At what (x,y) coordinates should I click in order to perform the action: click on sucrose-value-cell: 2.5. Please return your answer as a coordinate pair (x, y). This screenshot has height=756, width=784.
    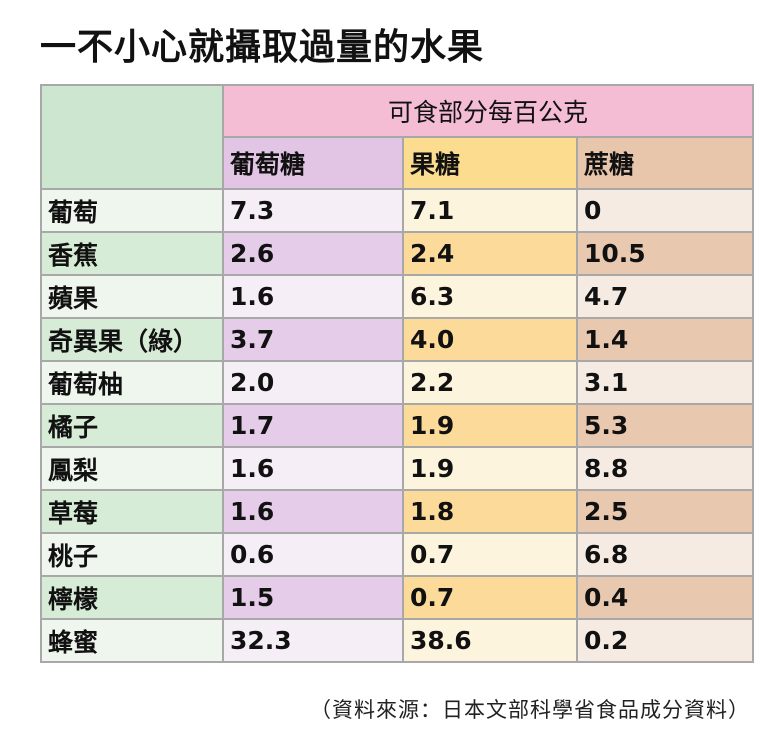
    Looking at the image, I should click on (665, 511).